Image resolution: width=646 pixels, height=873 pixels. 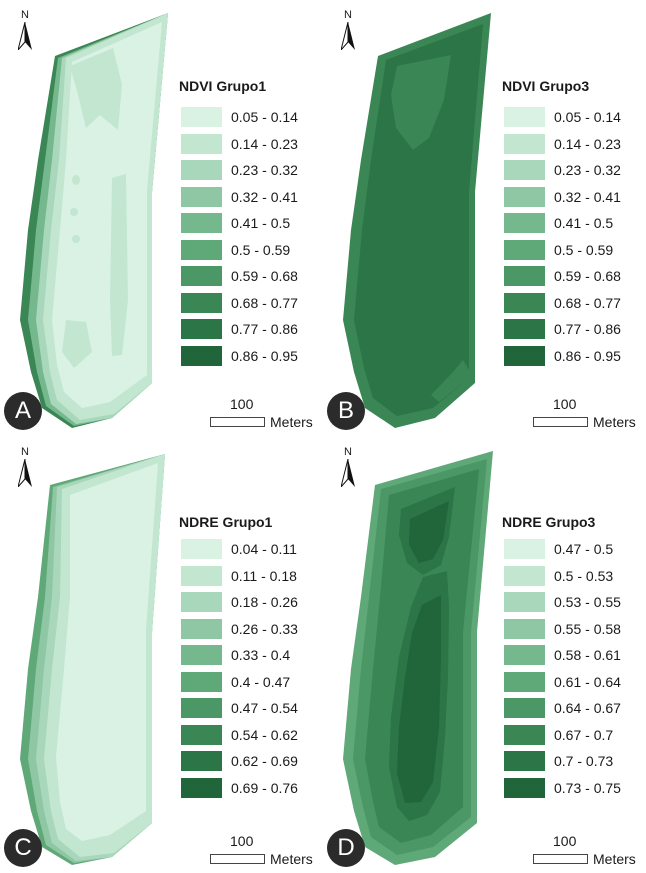 I want to click on panel-label: D, so click(x=346, y=848).